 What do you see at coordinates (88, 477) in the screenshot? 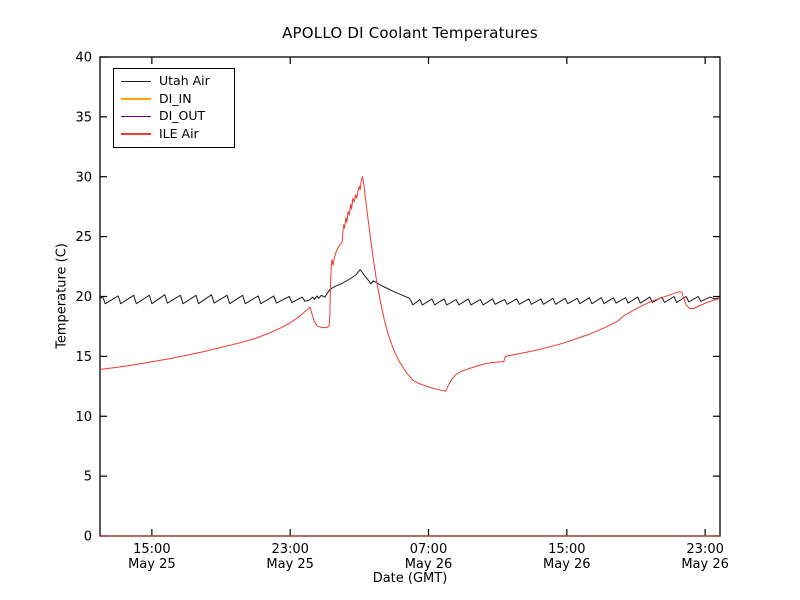
I see `y-tick-label: 5` at bounding box center [88, 477].